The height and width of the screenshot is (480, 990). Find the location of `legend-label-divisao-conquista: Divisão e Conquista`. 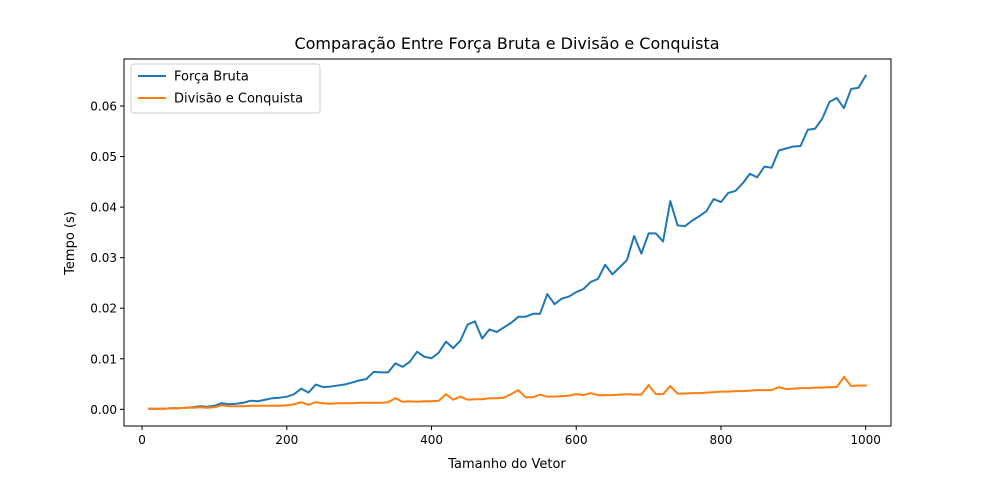

legend-label-divisao-conquista: Divisão e Conquista is located at coordinates (238, 99).